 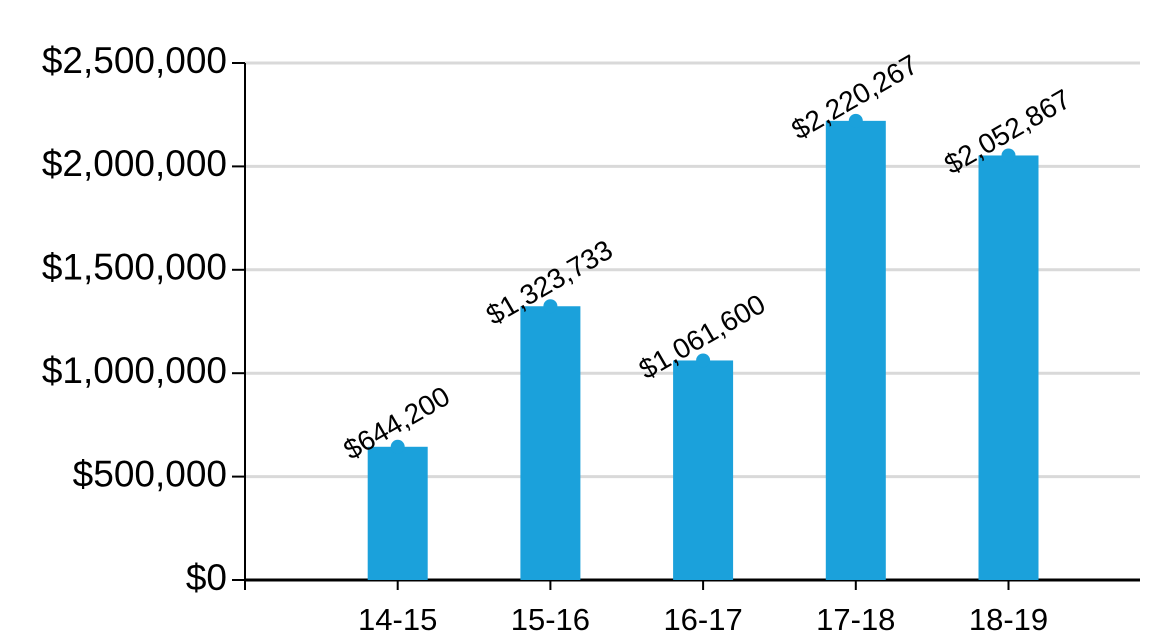 What do you see at coordinates (550, 619) in the screenshot?
I see `x-tick-label: 15-16` at bounding box center [550, 619].